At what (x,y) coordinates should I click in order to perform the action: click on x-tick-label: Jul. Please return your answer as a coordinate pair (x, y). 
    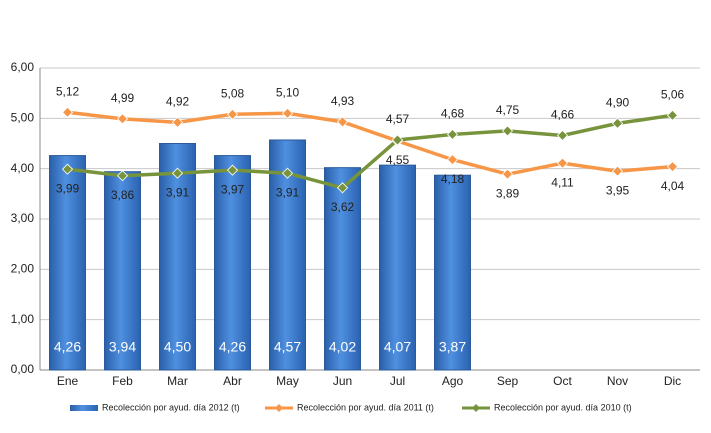
    Looking at the image, I should click on (397, 381).